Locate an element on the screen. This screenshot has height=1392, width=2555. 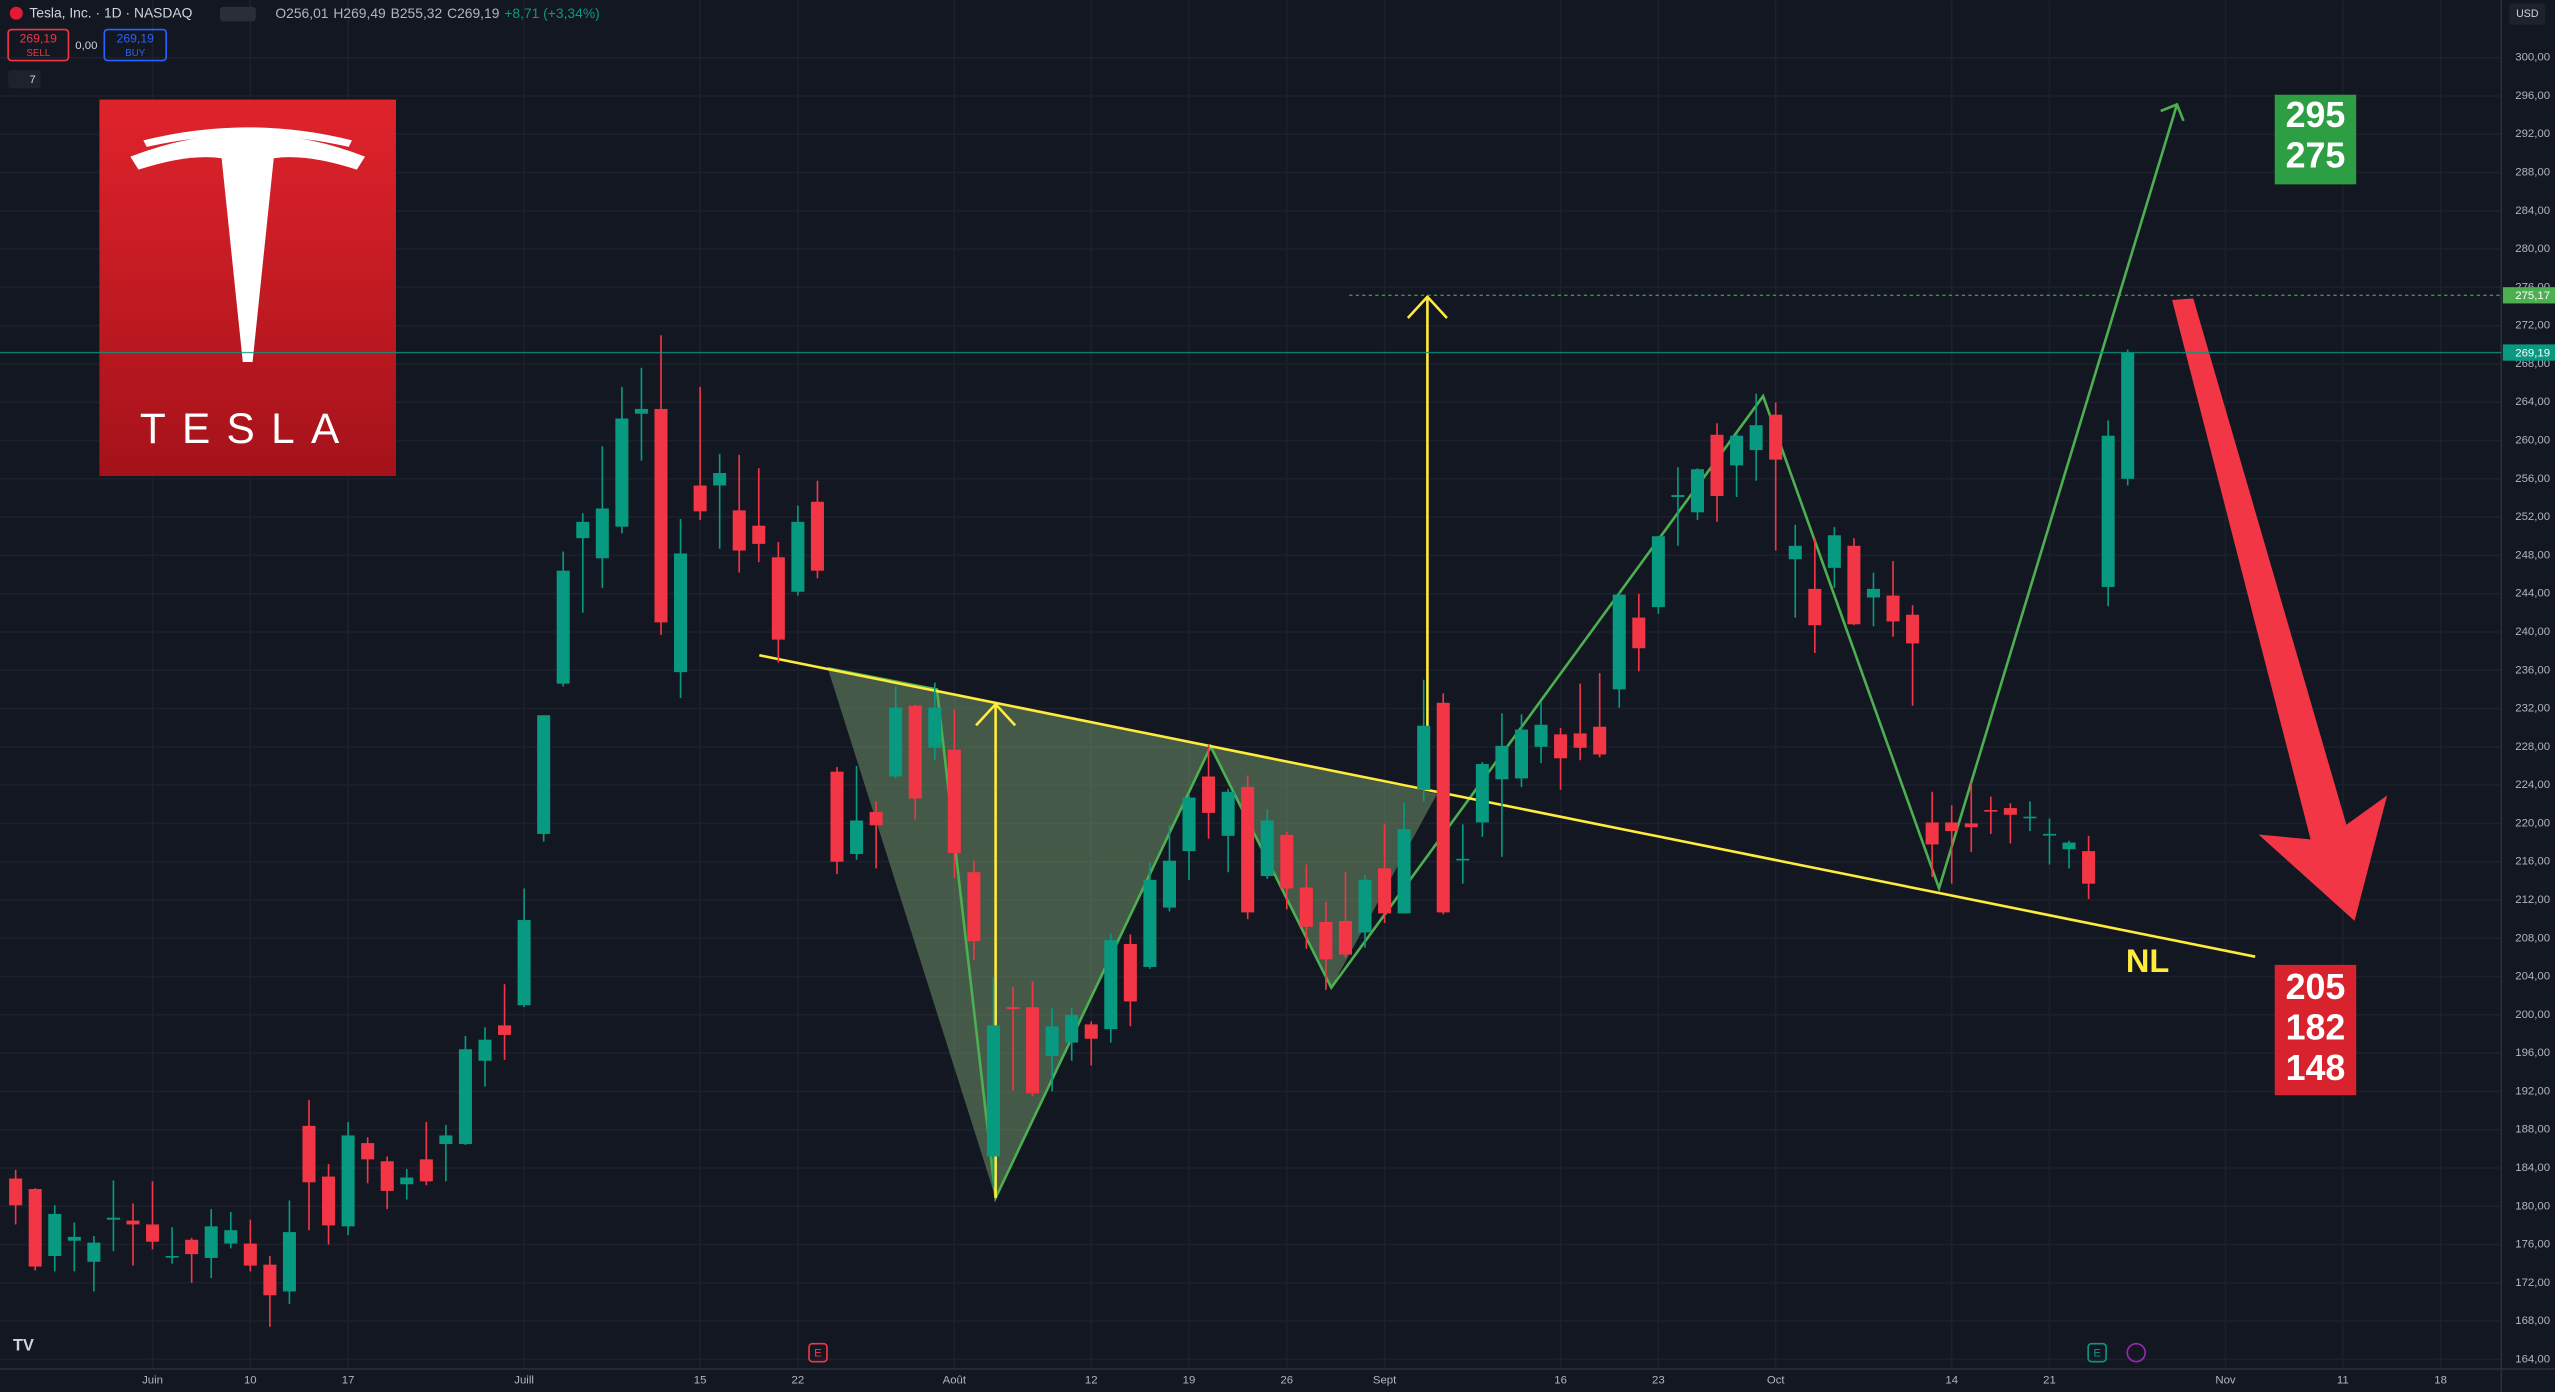
currency-box is located at coordinates (2527, 14).